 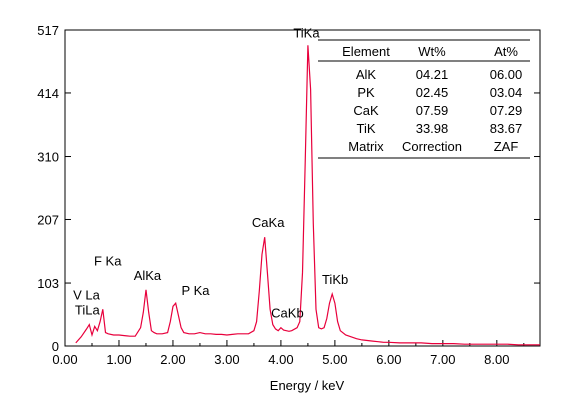 What do you see at coordinates (366, 146) in the screenshot?
I see `table-cell: Matrix` at bounding box center [366, 146].